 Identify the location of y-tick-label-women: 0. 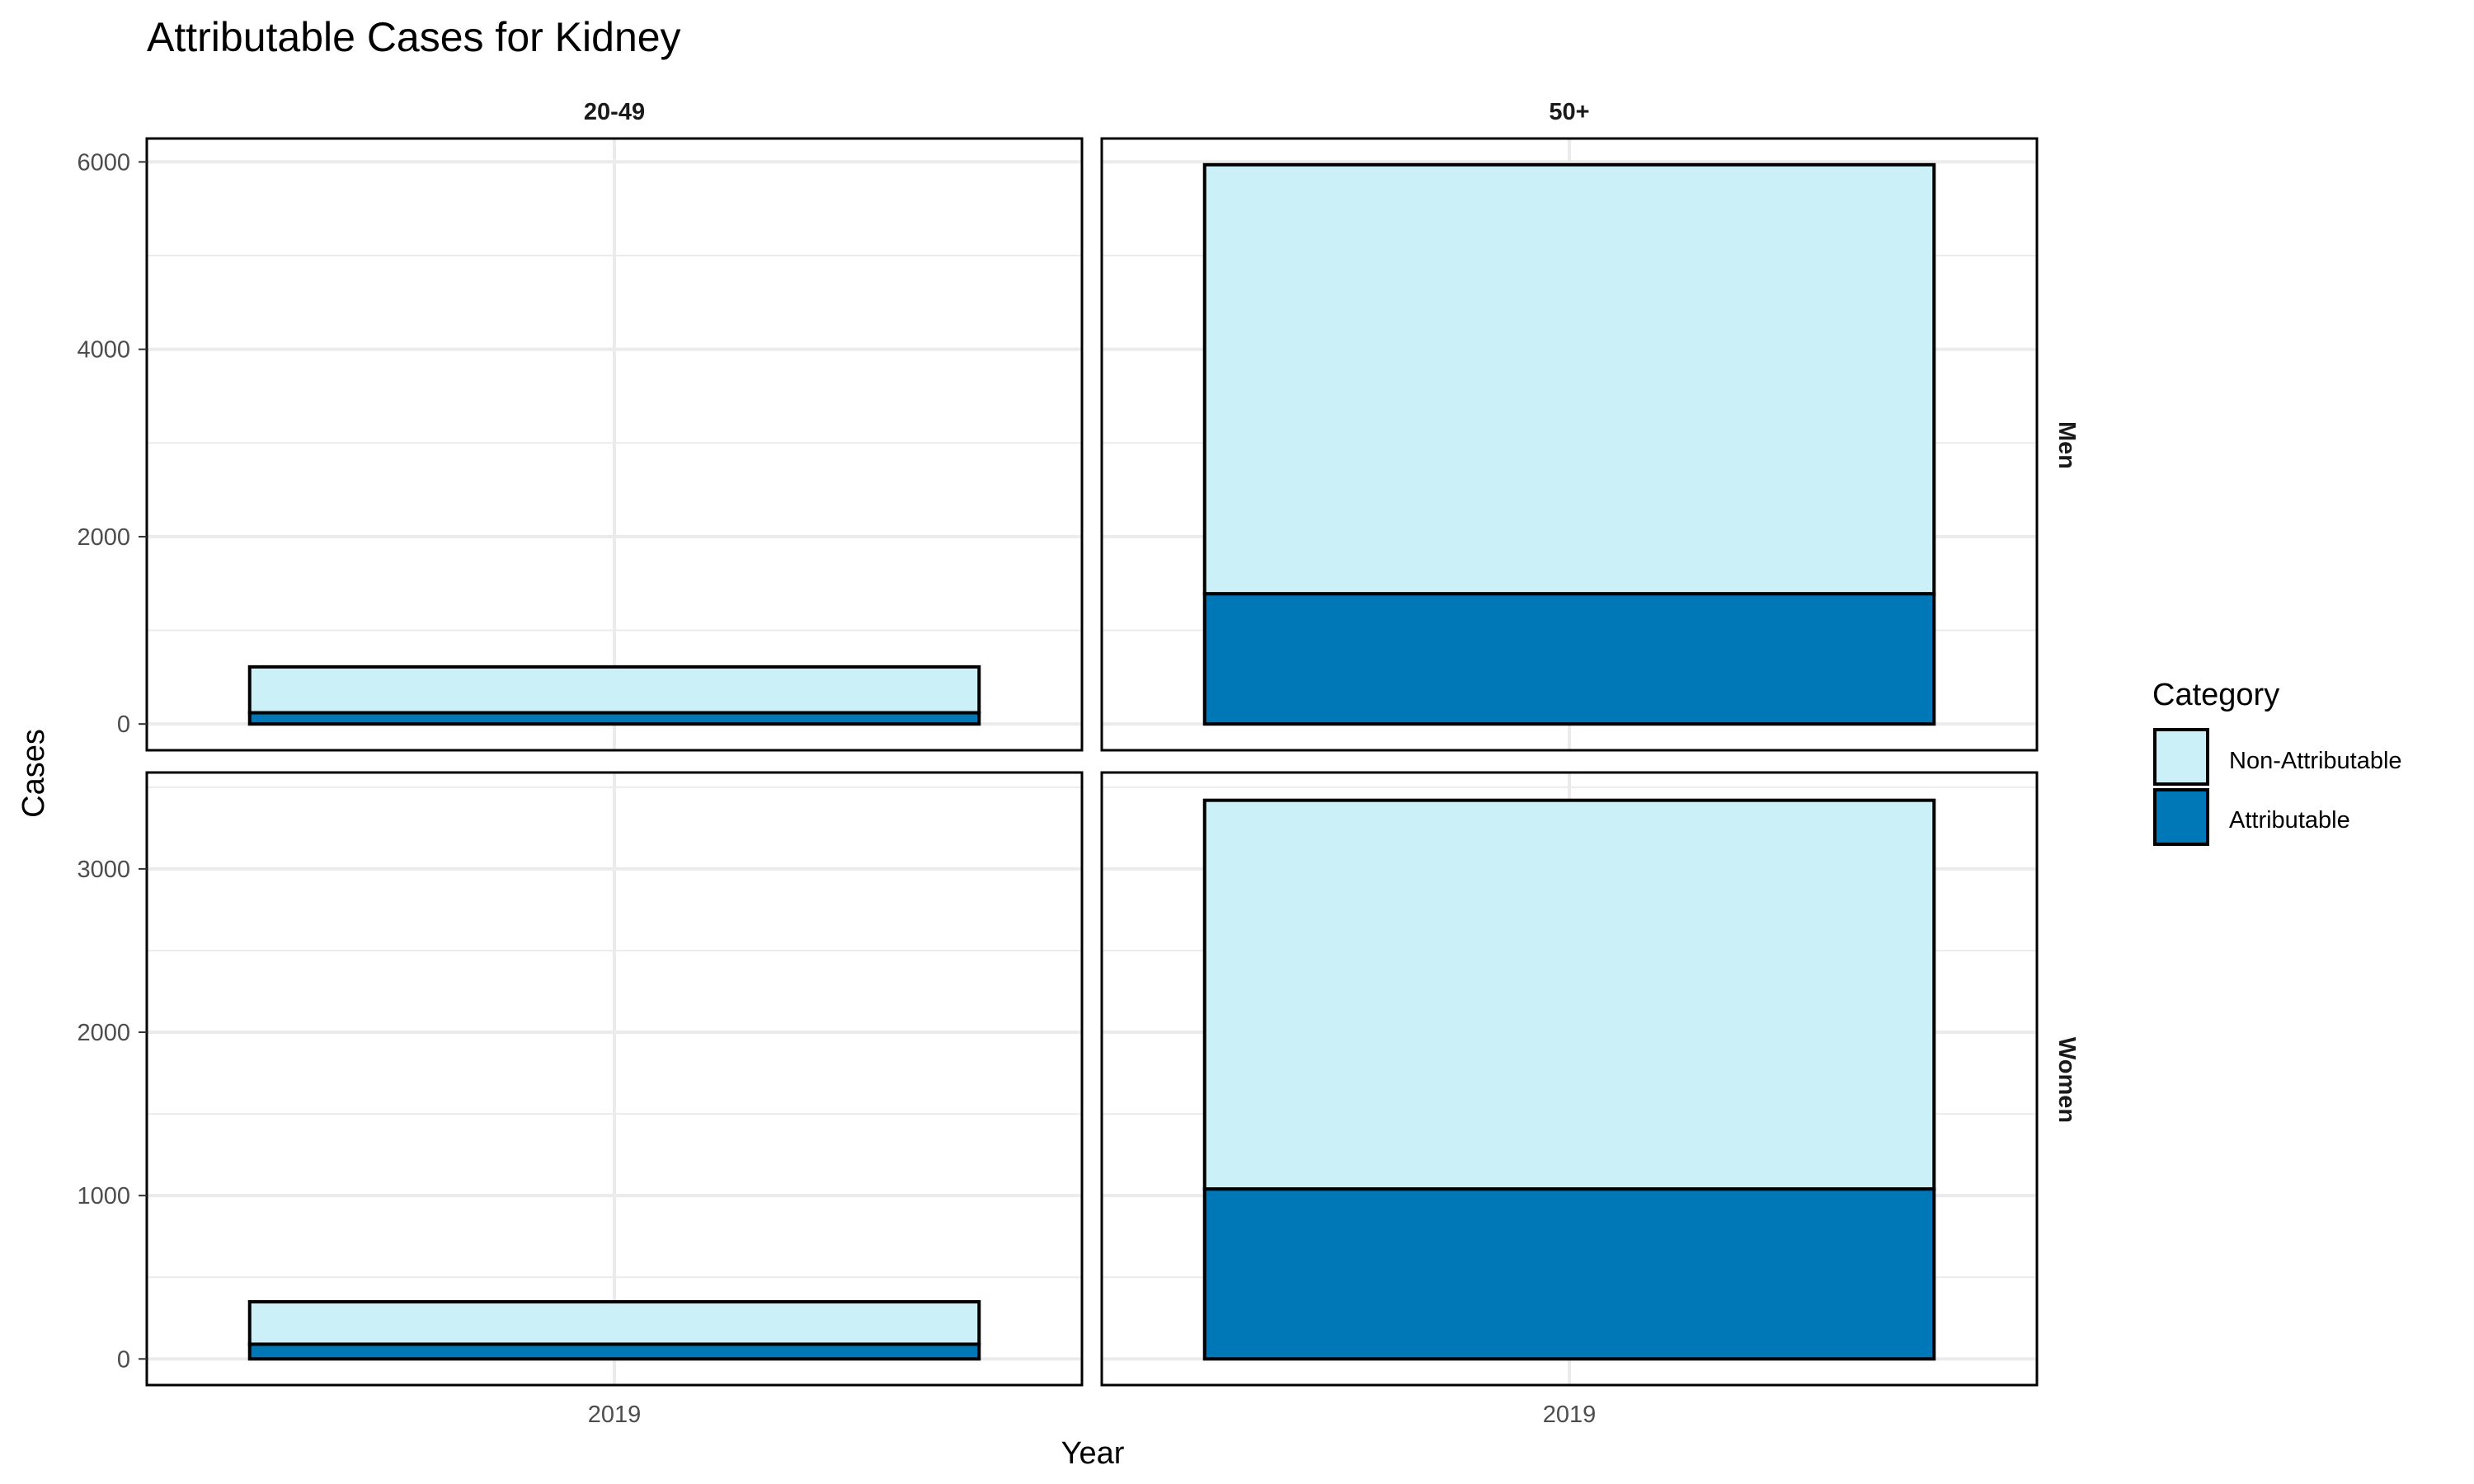
(123, 1359).